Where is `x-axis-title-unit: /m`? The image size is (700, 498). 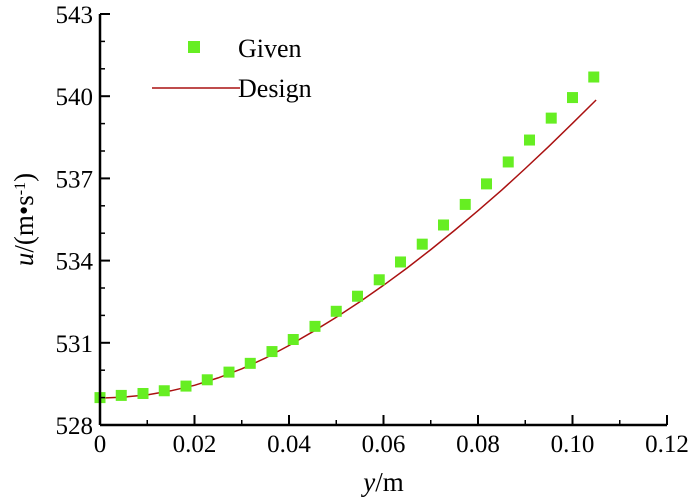 x-axis-title-unit: /m is located at coordinates (389, 482).